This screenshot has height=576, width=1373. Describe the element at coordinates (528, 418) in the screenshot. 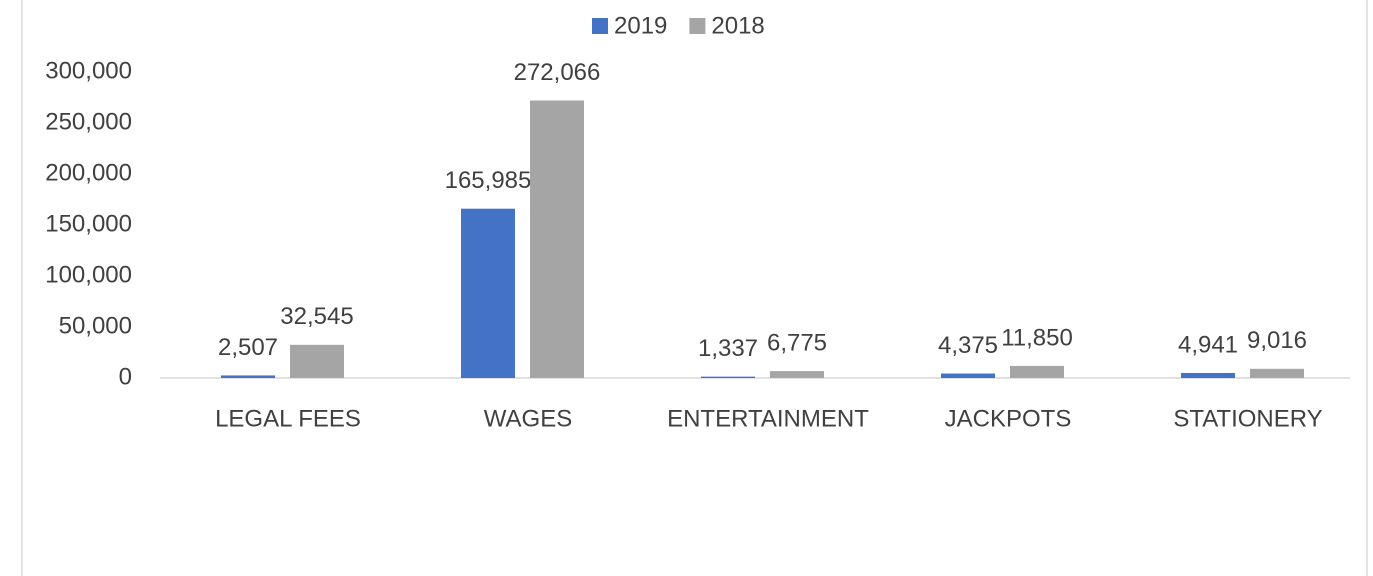

I see `x-tick-label: WAGES` at that location.